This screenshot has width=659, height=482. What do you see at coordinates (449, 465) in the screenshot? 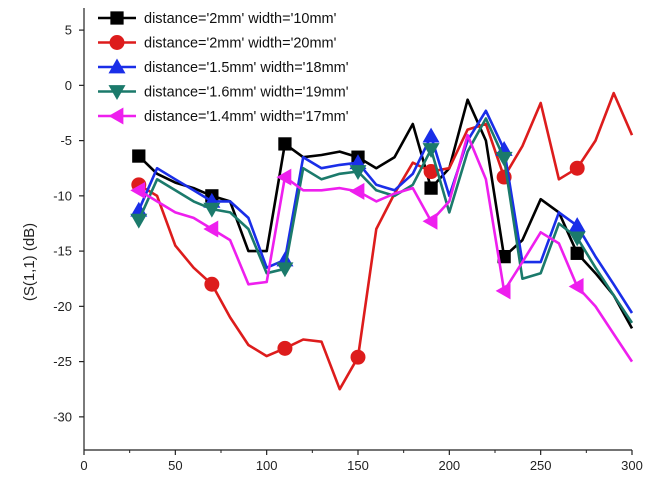
I see `x-tick-label: 200` at bounding box center [449, 465].